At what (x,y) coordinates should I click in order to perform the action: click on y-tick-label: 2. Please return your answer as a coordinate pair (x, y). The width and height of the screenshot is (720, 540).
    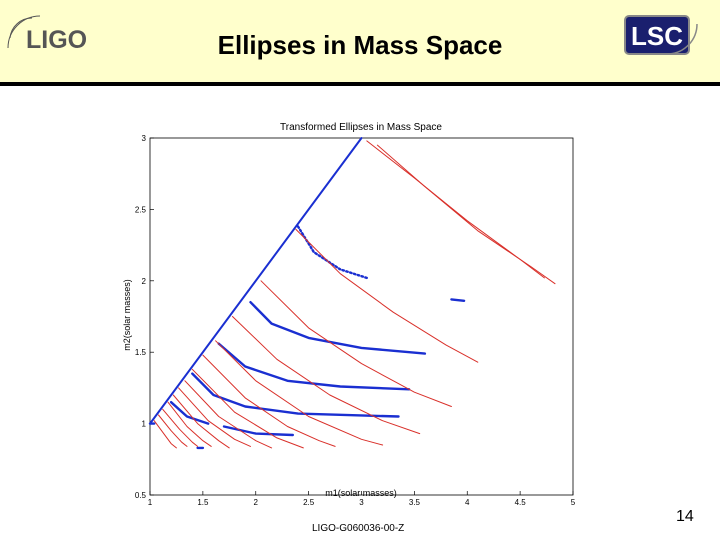
    Looking at the image, I should click on (144, 281).